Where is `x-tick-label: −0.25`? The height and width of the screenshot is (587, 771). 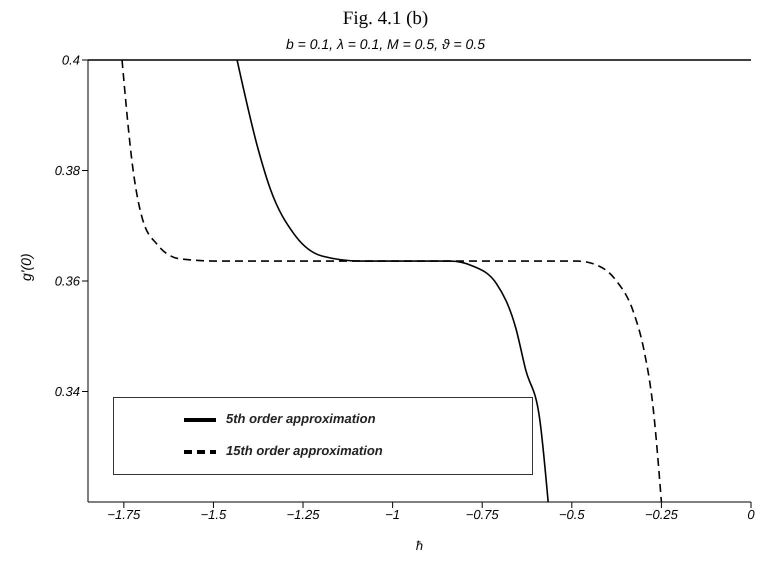 x-tick-label: −0.25 is located at coordinates (661, 514).